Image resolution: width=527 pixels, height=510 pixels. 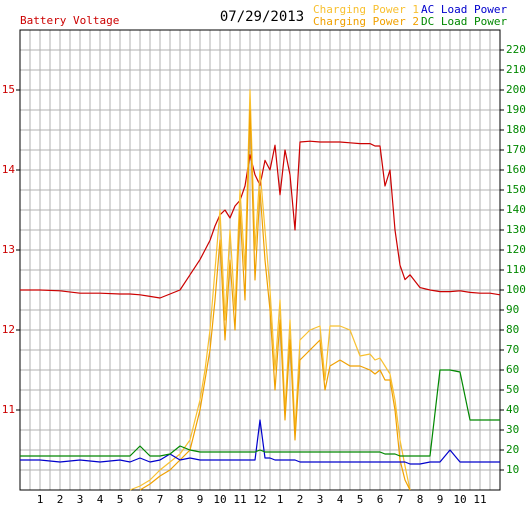 I want to click on y2-tick-label: 180, so click(x=516, y=129).